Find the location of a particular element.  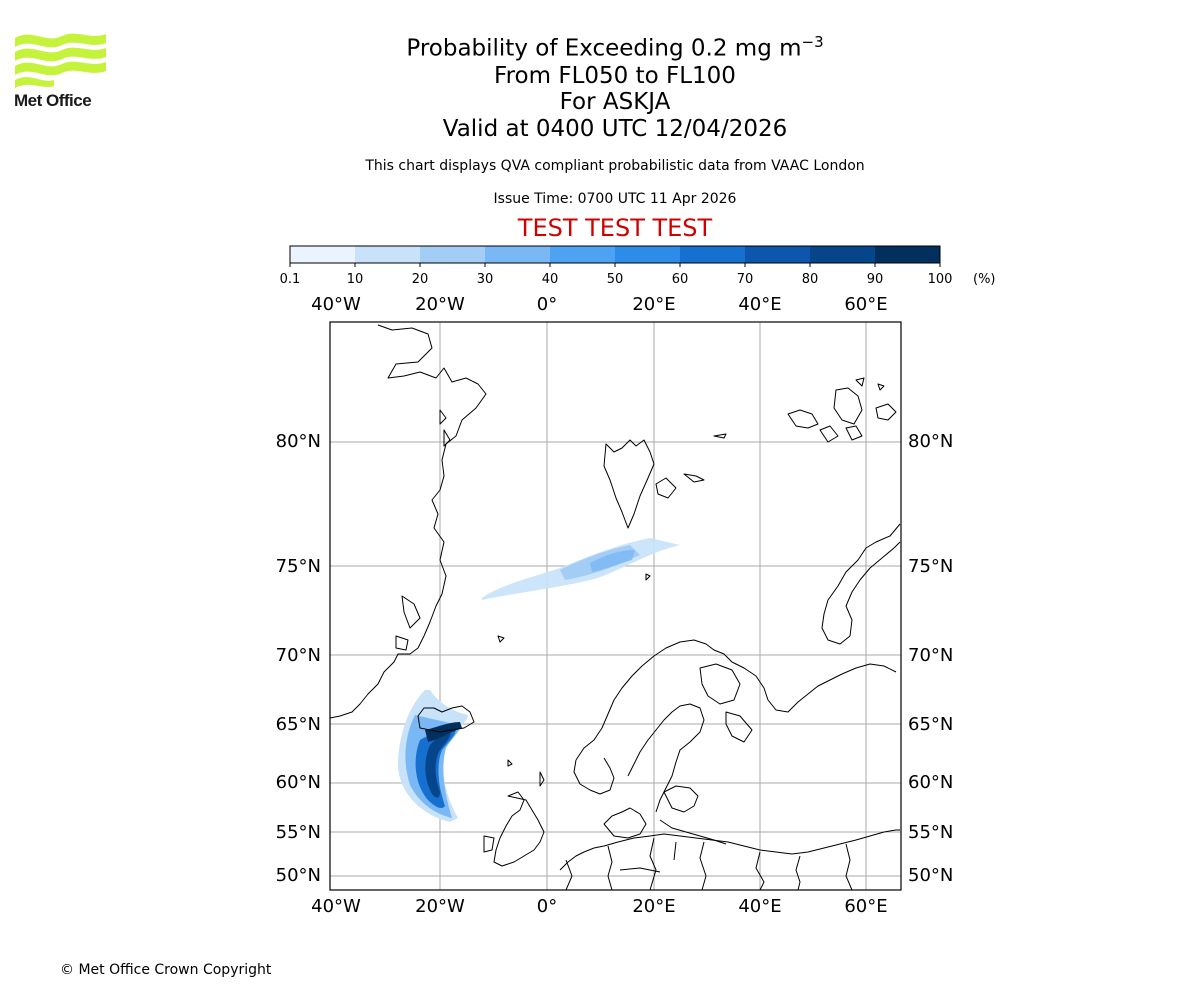

colorbar-tick-label: 40 is located at coordinates (550, 279).